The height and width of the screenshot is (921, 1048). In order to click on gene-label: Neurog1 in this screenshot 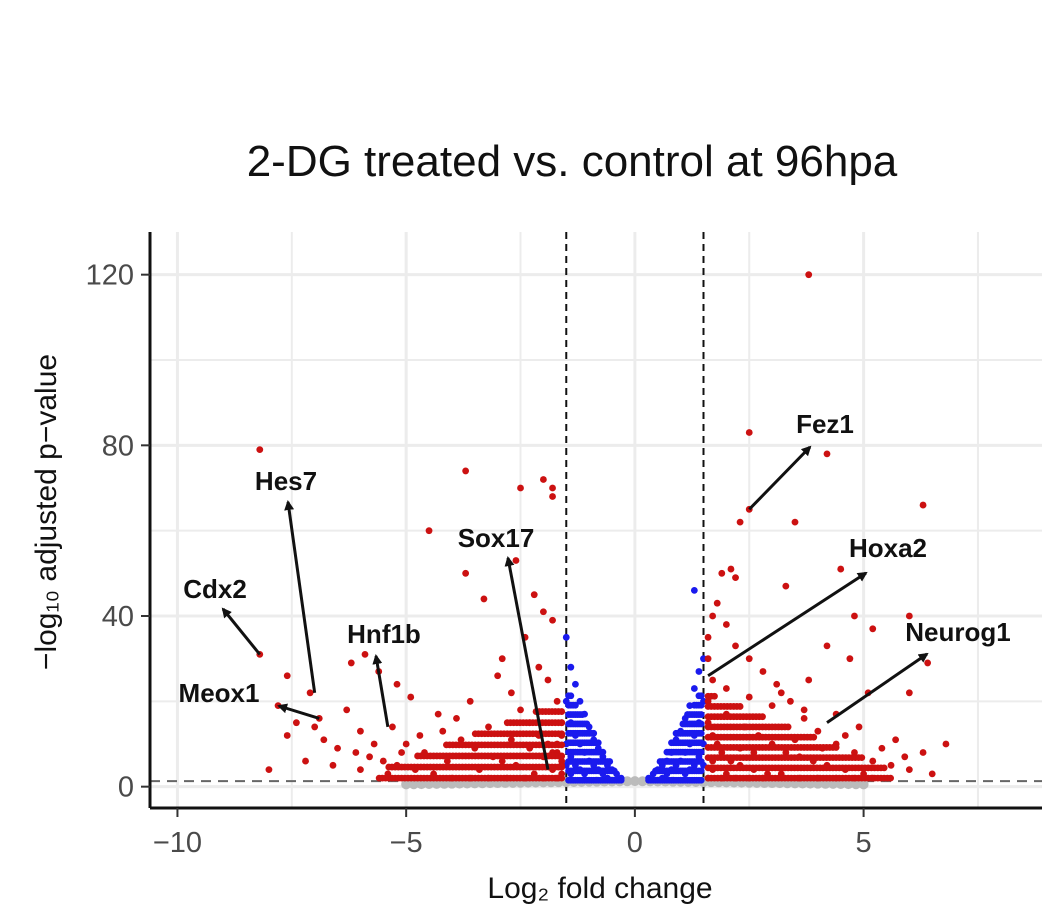, I will do `click(957, 632)`.